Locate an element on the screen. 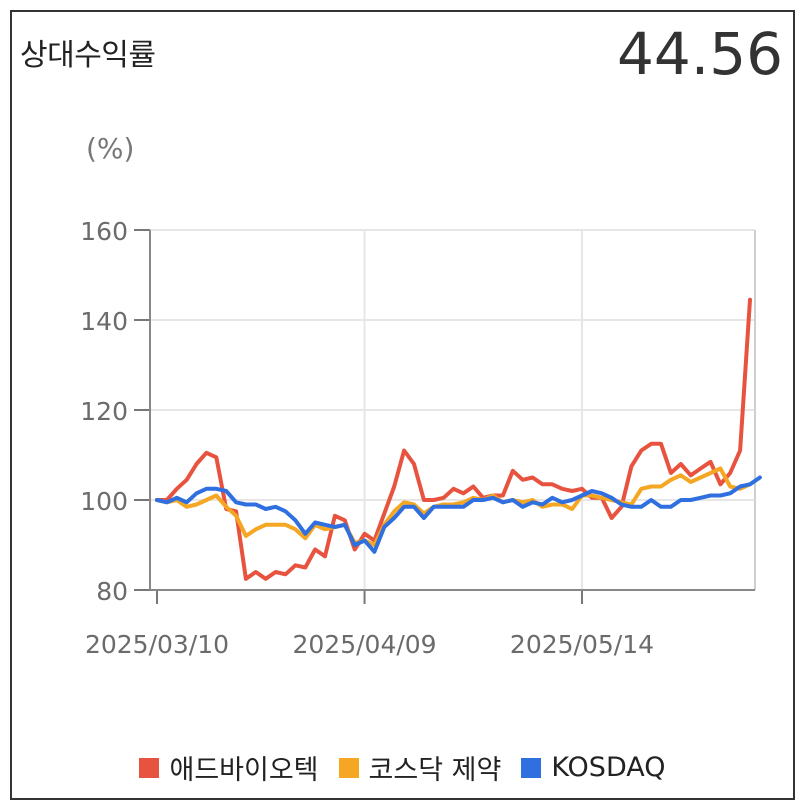 This screenshot has width=807, height=812. chart-title: 상대수익률 is located at coordinates (88, 55).